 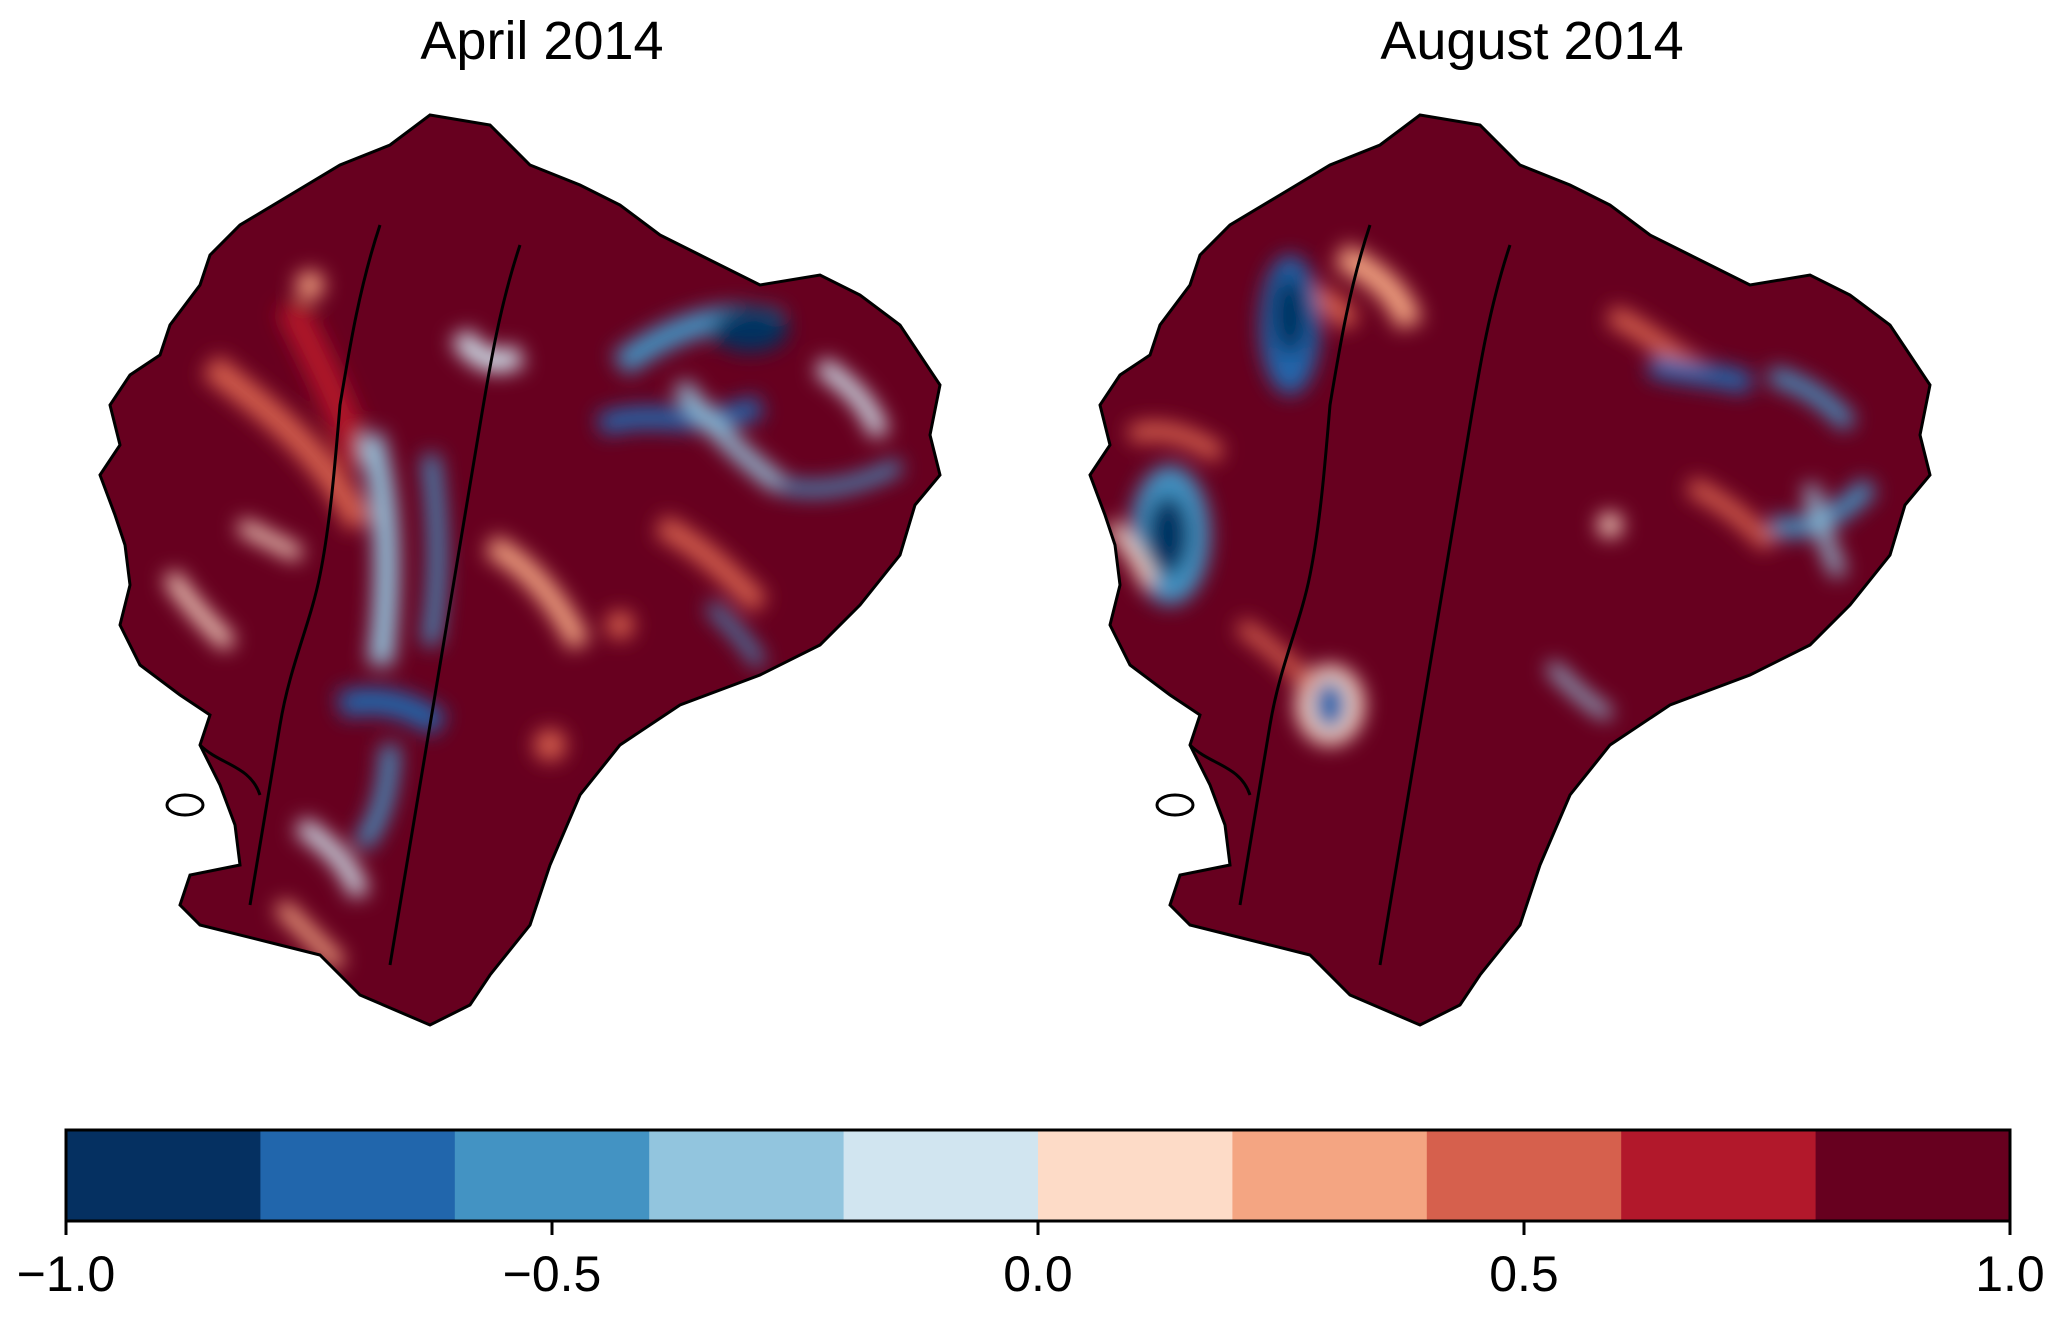 What do you see at coordinates (1524, 1274) in the screenshot?
I see `colorbar-tick-label-3: 0.5` at bounding box center [1524, 1274].